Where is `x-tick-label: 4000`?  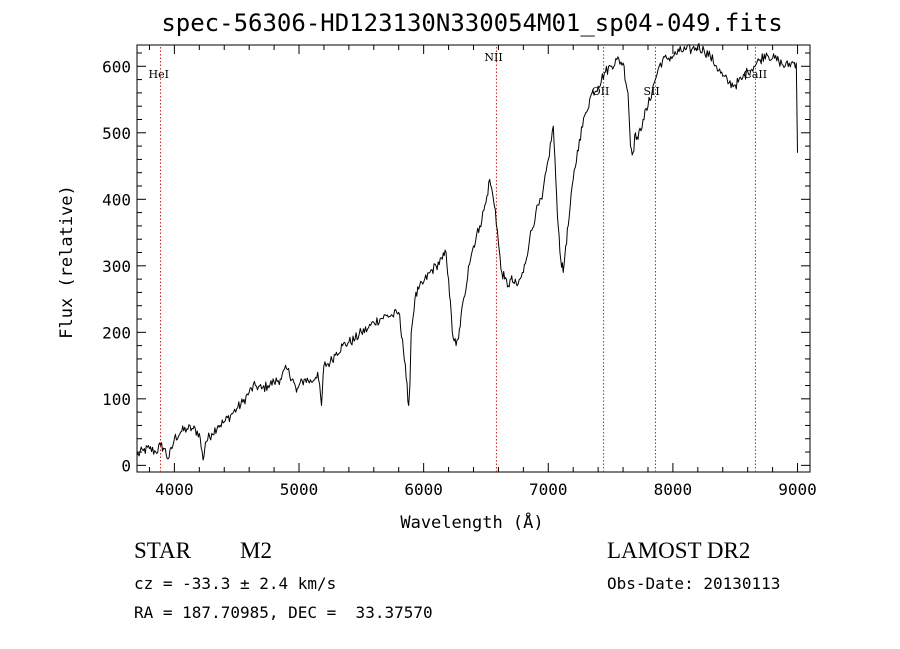 x-tick-label: 4000 is located at coordinates (174, 489).